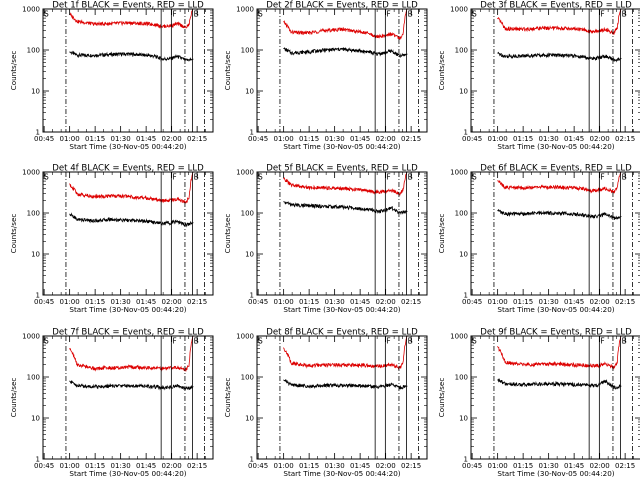 This screenshot has height=480, width=640. I want to click on chart-title: Det 1f BLACK = Events, RED = LLD, so click(128, 6).